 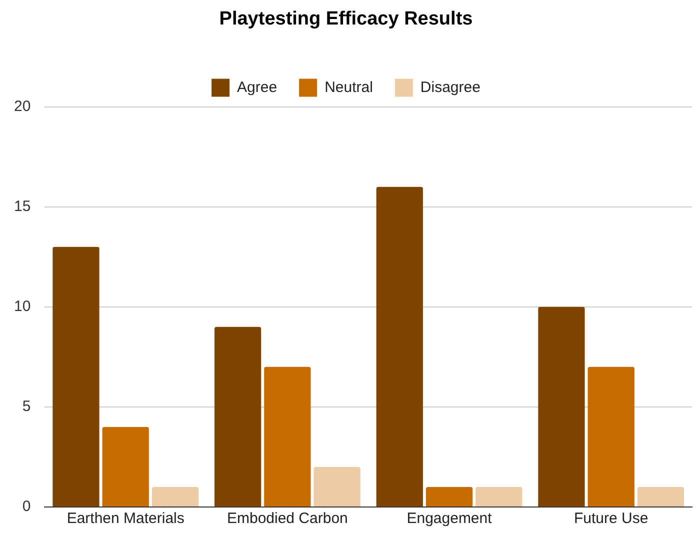 I want to click on y-tick-label: 5, so click(x=26, y=407).